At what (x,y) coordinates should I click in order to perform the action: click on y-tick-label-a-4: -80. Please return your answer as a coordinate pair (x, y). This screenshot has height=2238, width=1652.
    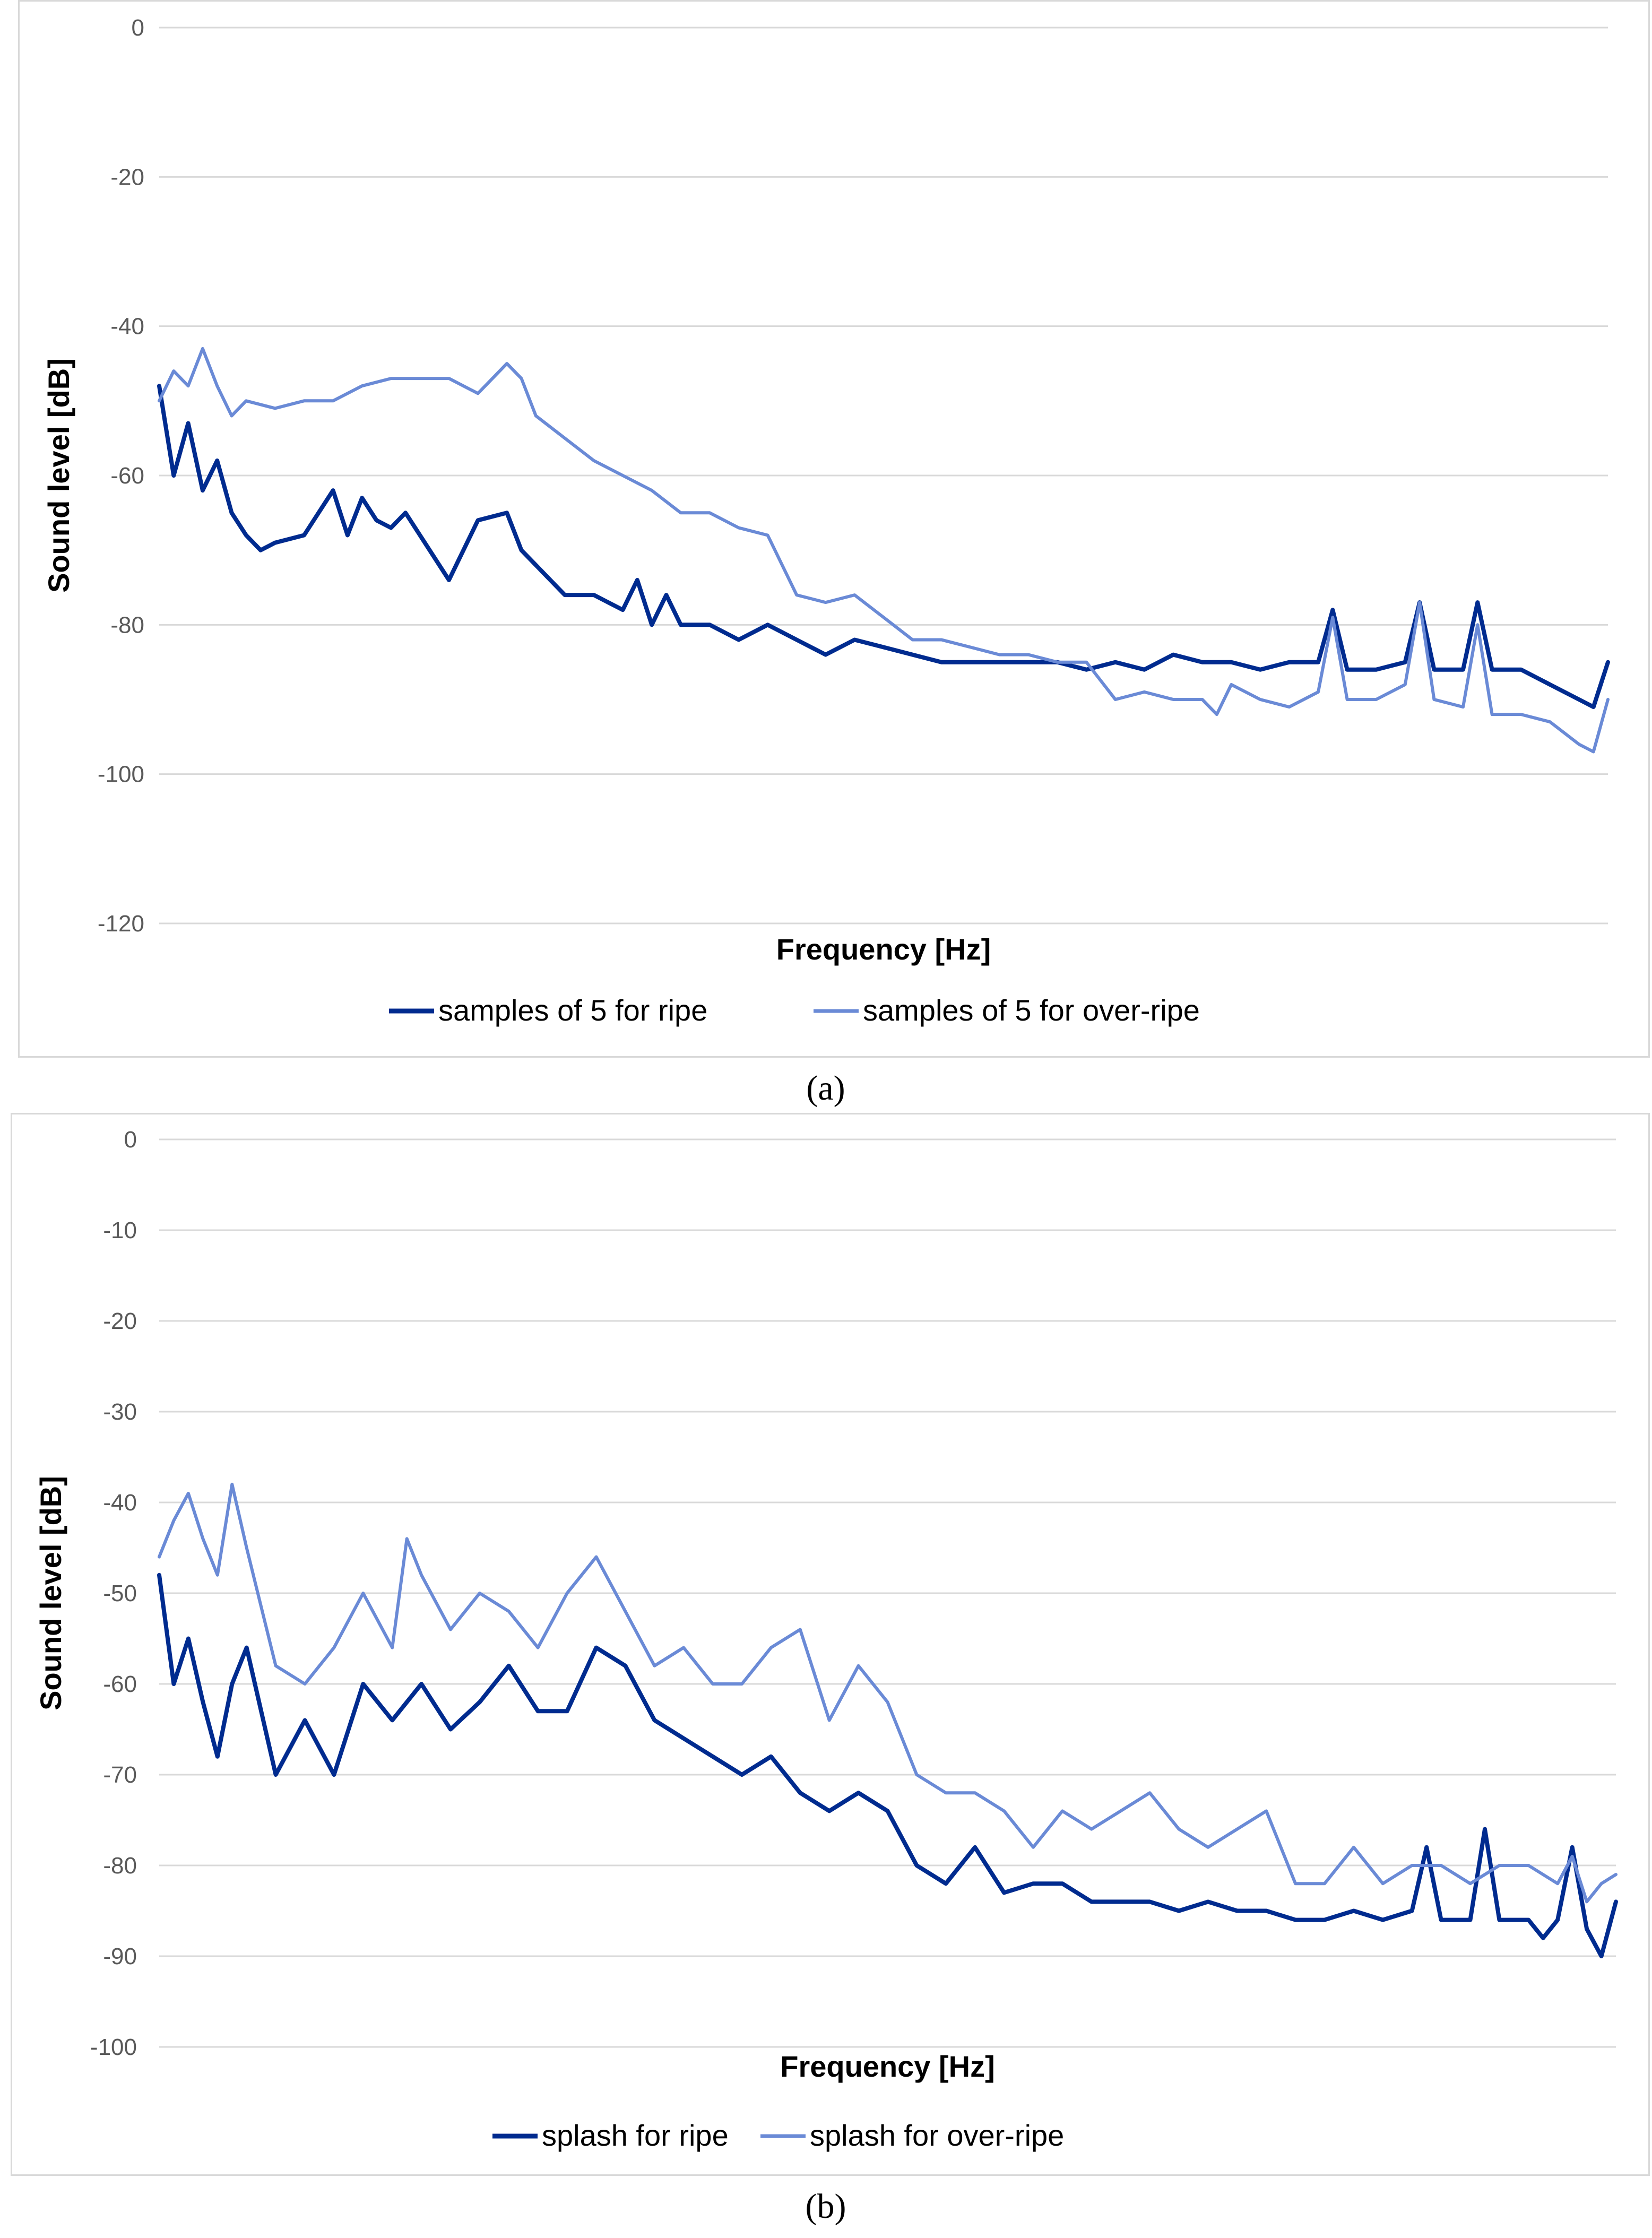
    Looking at the image, I should click on (127, 625).